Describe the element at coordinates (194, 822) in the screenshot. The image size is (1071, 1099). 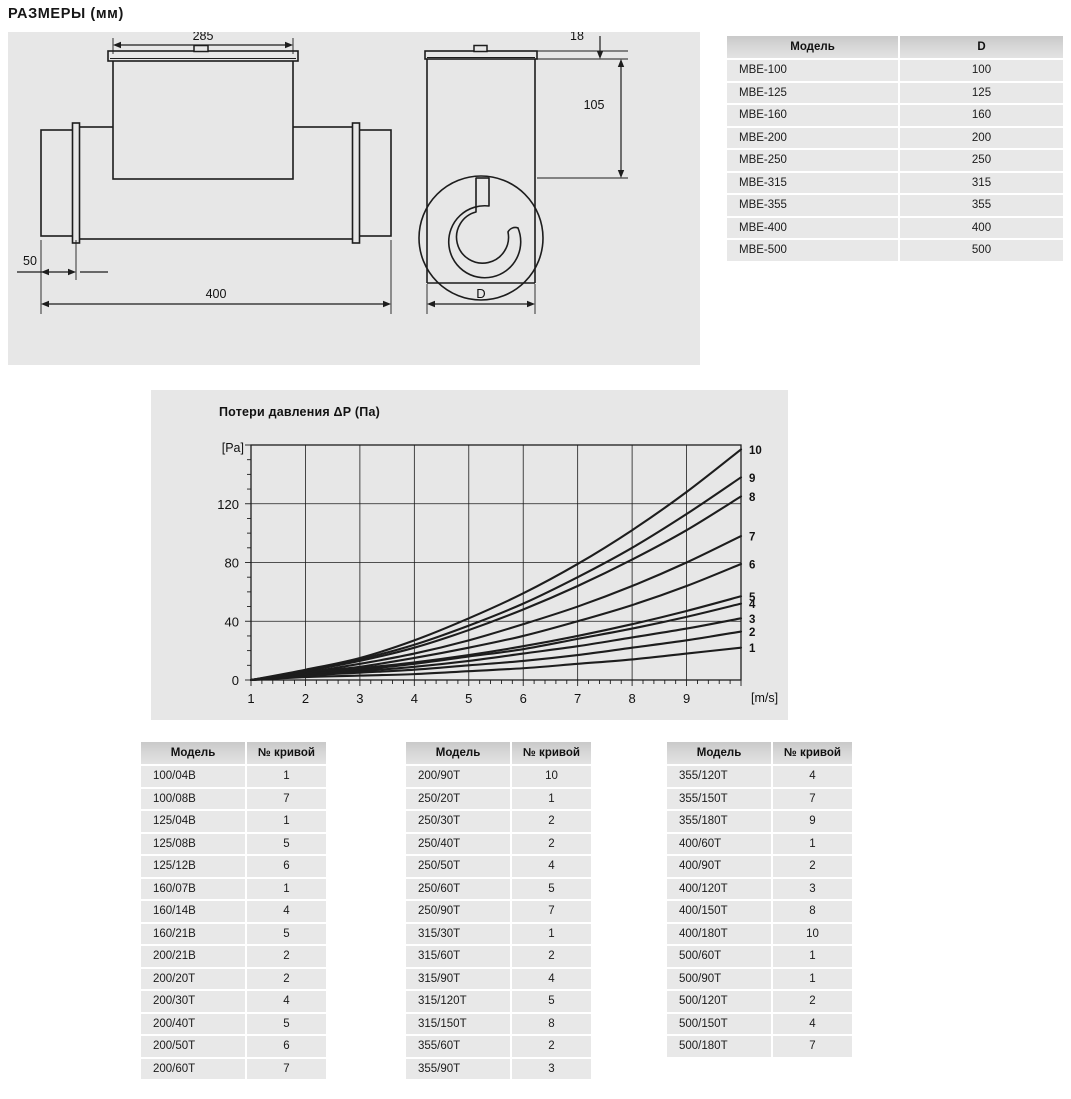
I see `cell-model: 125/04В` at that location.